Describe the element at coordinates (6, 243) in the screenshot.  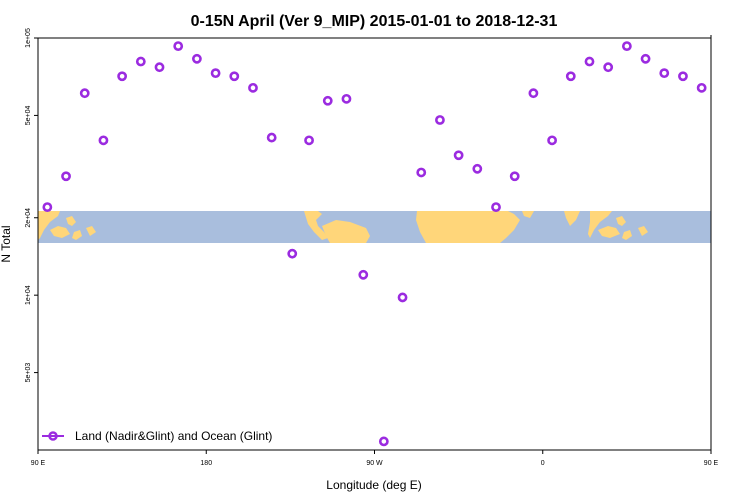
I see `y-axis-label: N Total` at that location.